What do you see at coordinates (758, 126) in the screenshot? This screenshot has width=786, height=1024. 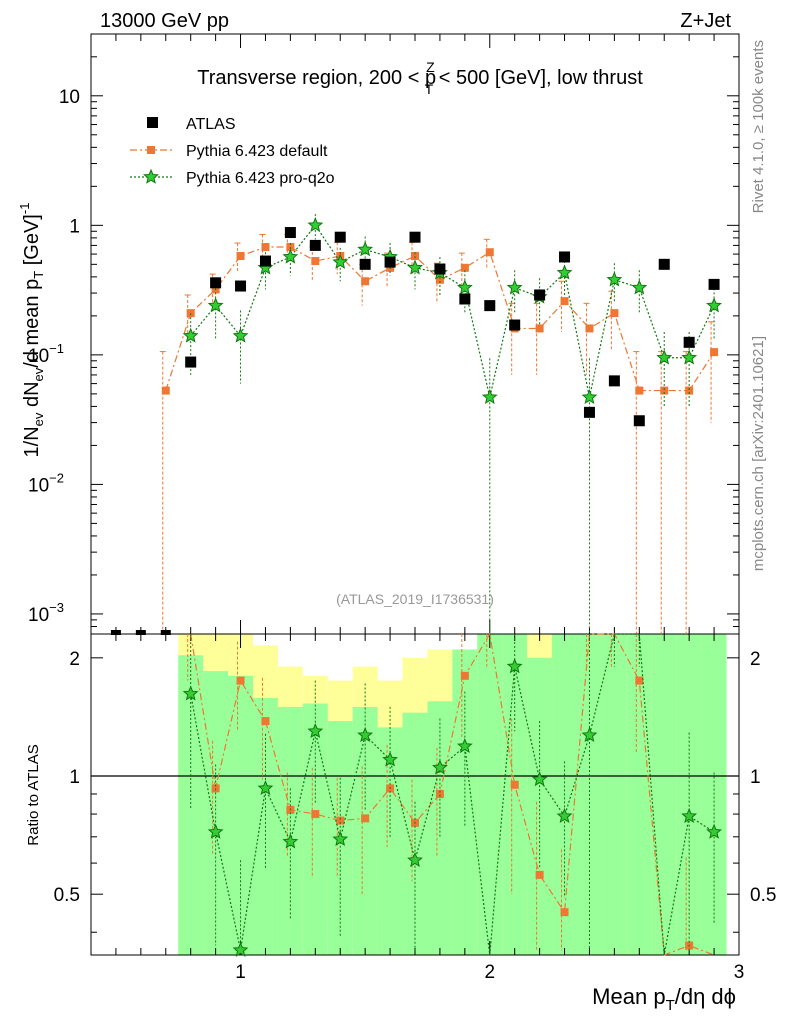 I see `rivet-label: Rivet 4.1.0, ≥ 100k events` at bounding box center [758, 126].